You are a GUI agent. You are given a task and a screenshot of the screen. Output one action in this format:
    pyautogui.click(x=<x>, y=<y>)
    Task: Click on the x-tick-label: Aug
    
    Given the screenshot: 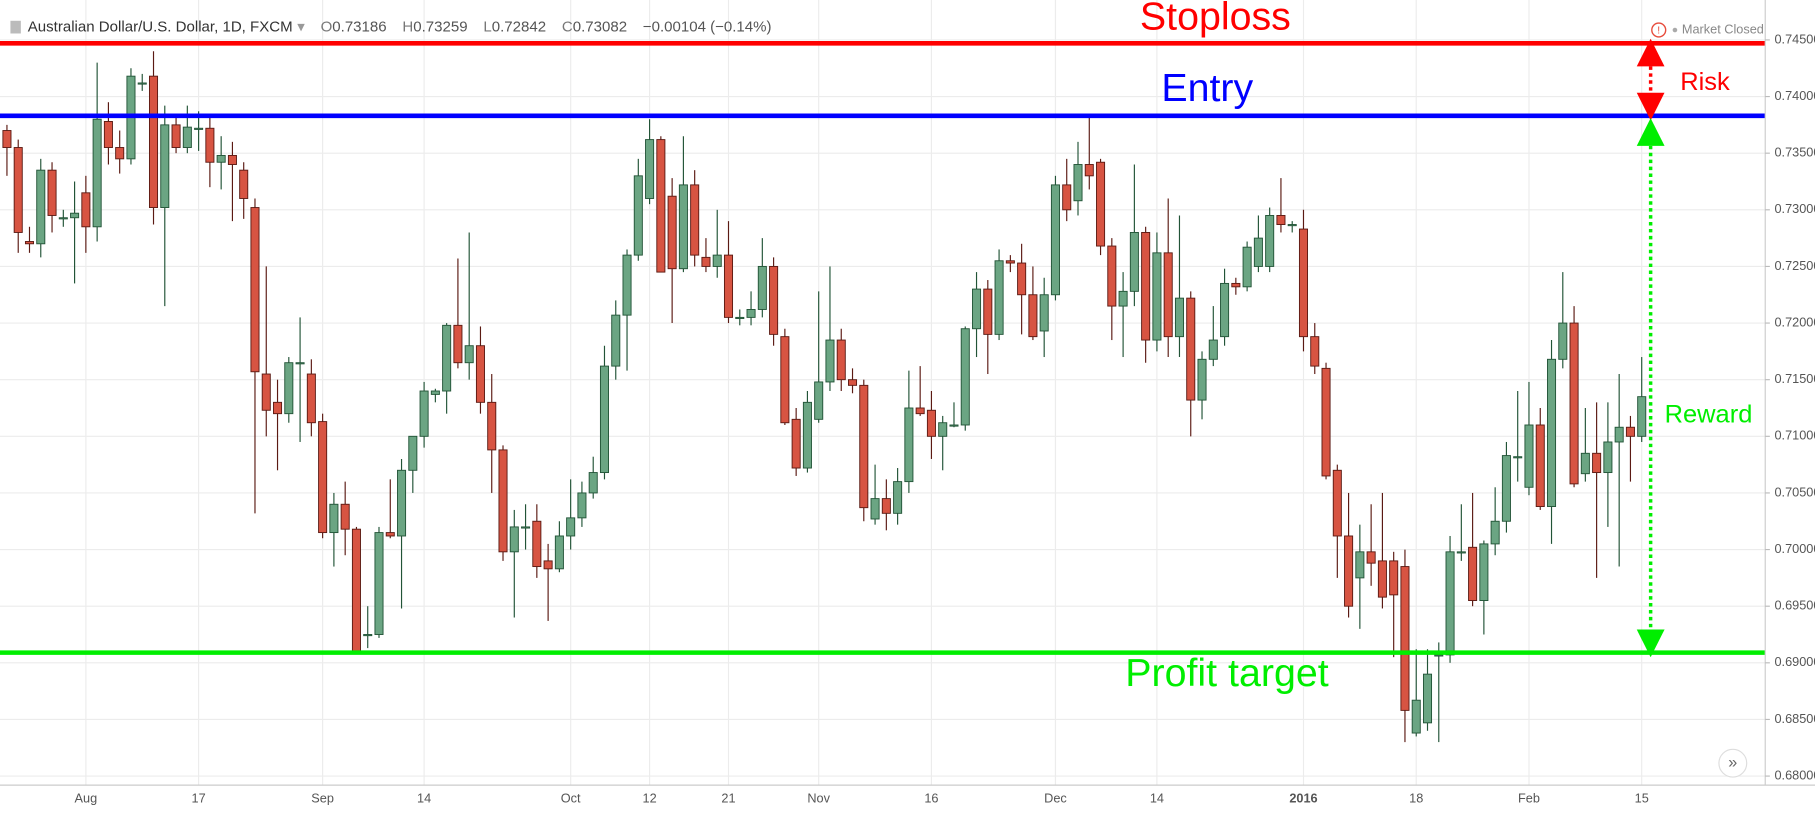 What is the action you would take?
    pyautogui.click(x=86, y=797)
    